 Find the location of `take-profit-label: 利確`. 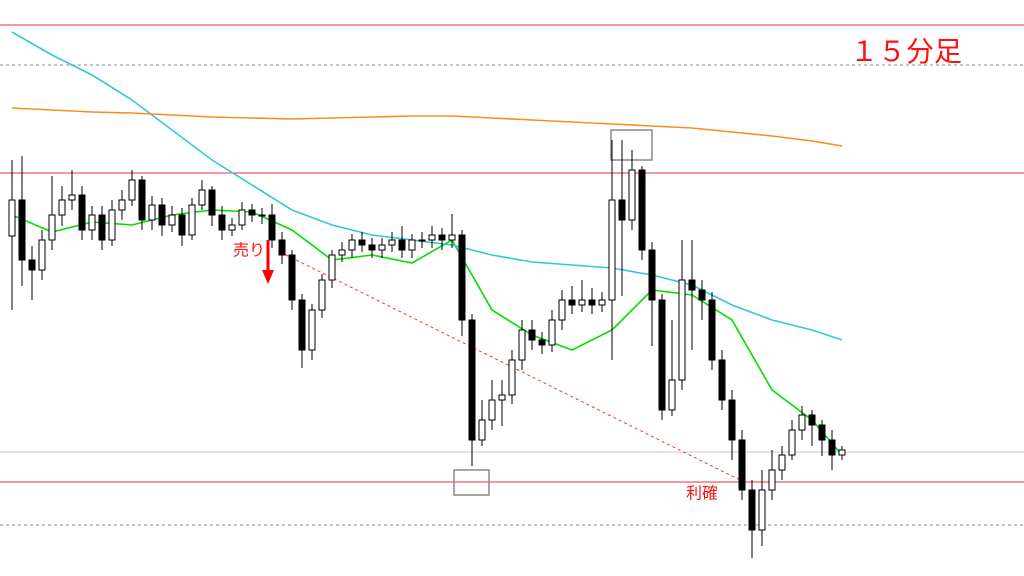

take-profit-label: 利確 is located at coordinates (702, 493).